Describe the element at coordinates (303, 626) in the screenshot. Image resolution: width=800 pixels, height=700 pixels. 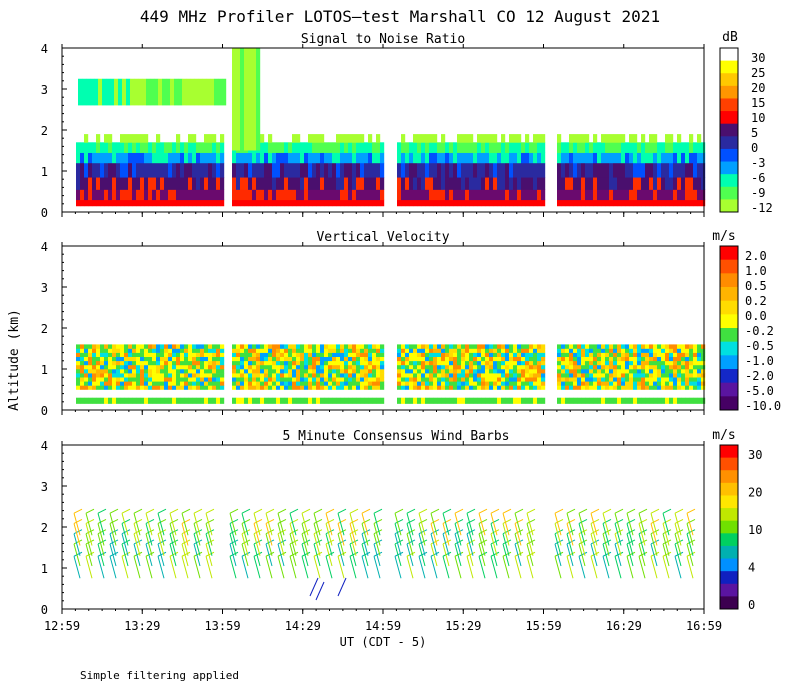
I see `x-tick-label: 14:29` at that location.